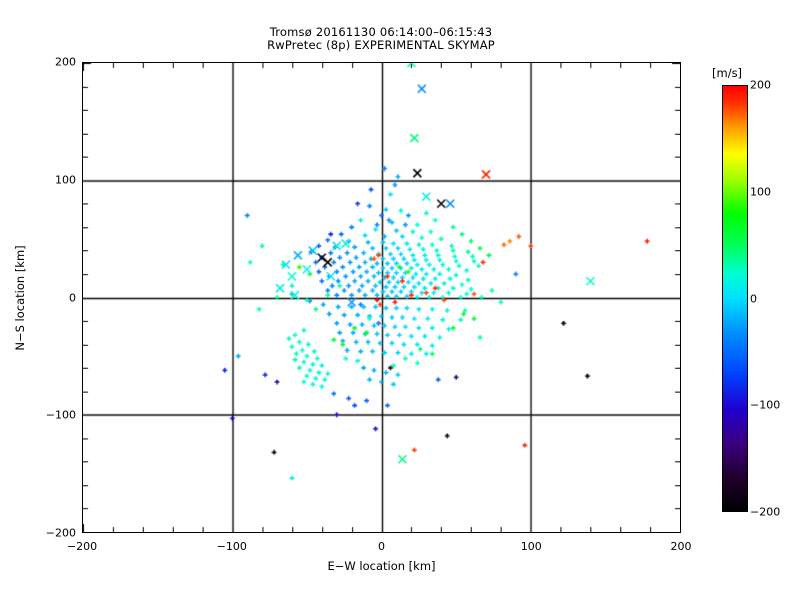  Describe the element at coordinates (60, 415) in the screenshot. I see `y-tick-label: −100` at that location.